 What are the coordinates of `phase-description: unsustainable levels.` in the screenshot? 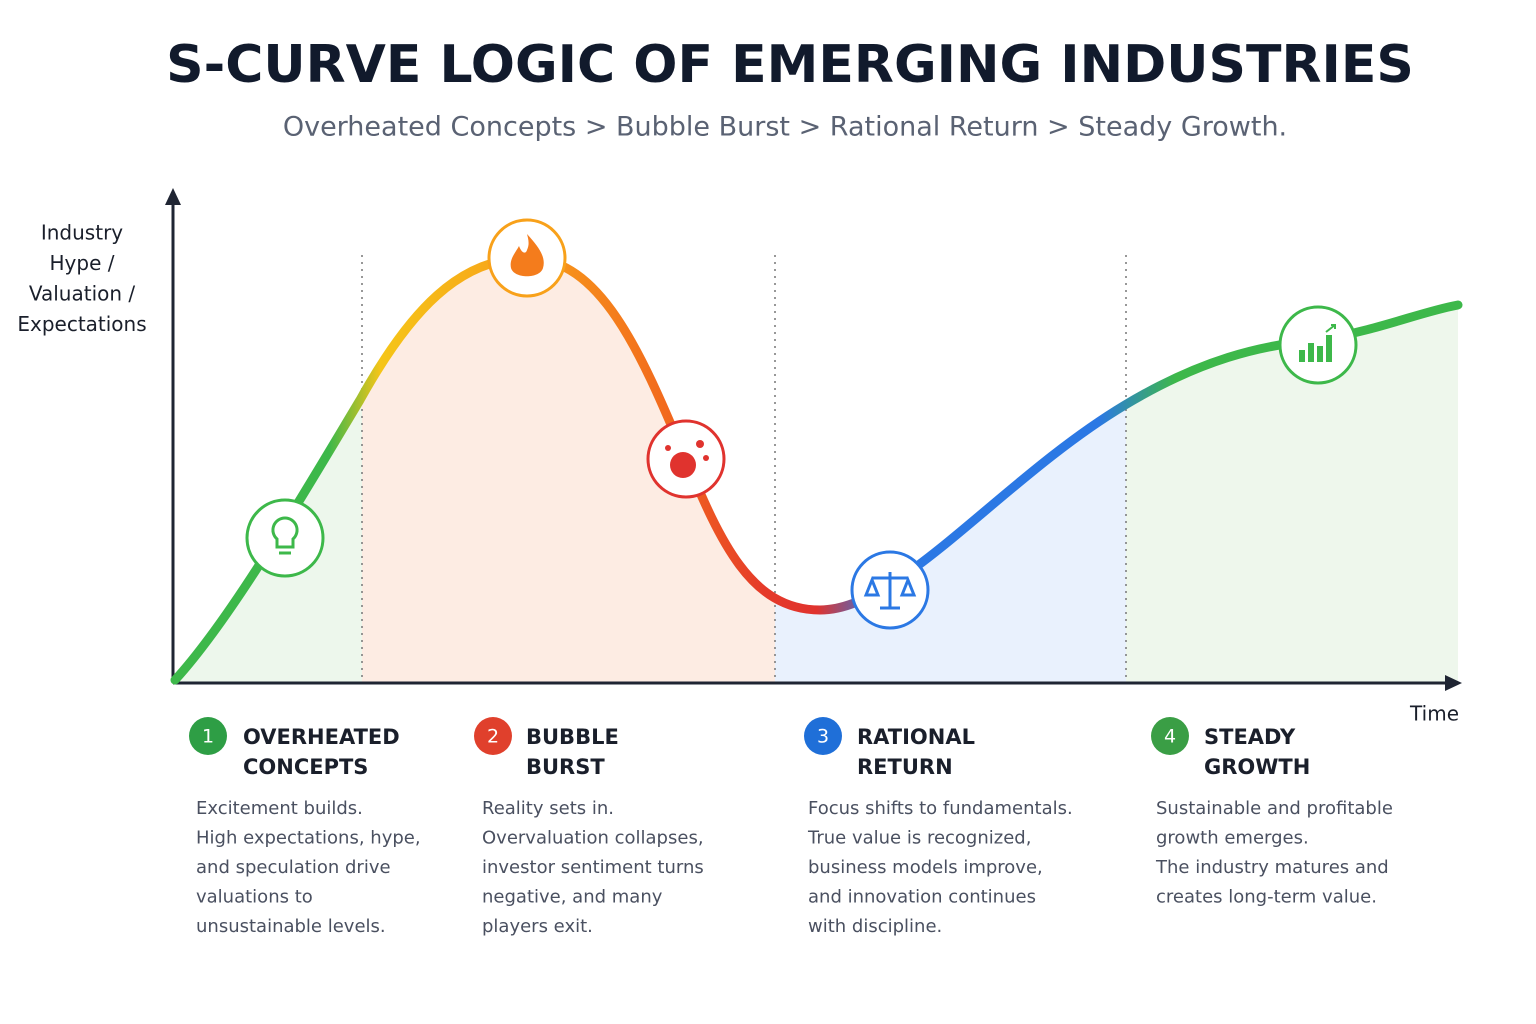 It's located at (291, 926).